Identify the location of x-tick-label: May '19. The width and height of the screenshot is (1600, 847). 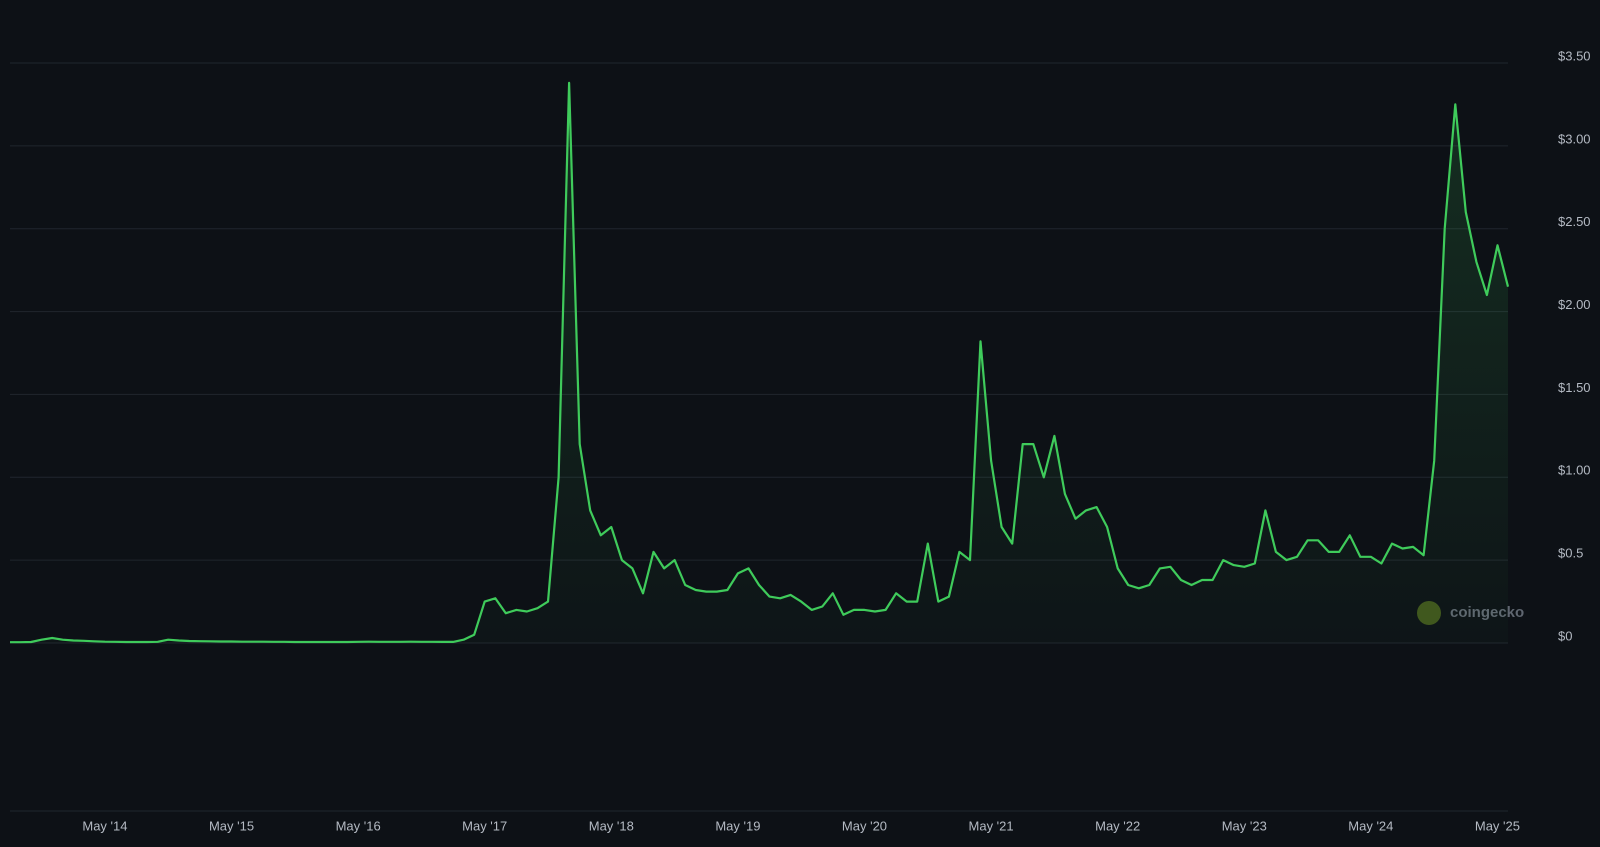
(737, 825).